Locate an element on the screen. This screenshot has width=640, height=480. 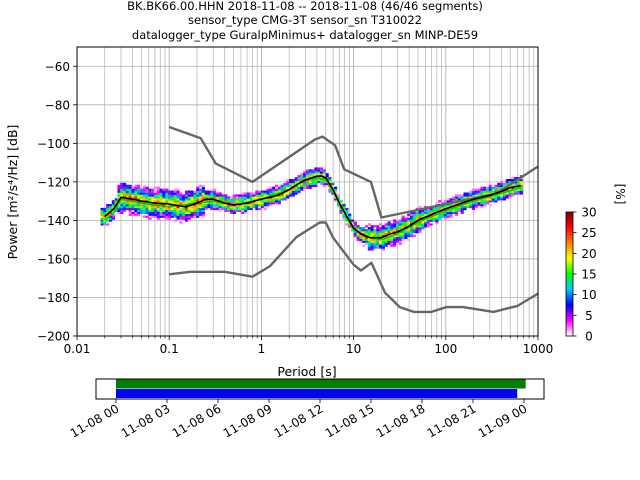
time-tick-label: 11-08 21 is located at coordinates (452, 420).